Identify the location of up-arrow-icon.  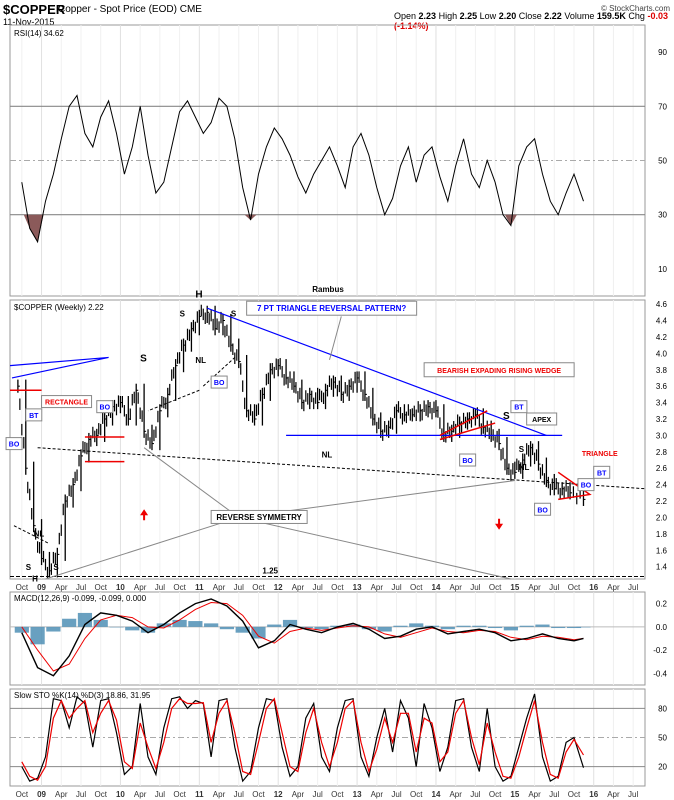
(144, 515).